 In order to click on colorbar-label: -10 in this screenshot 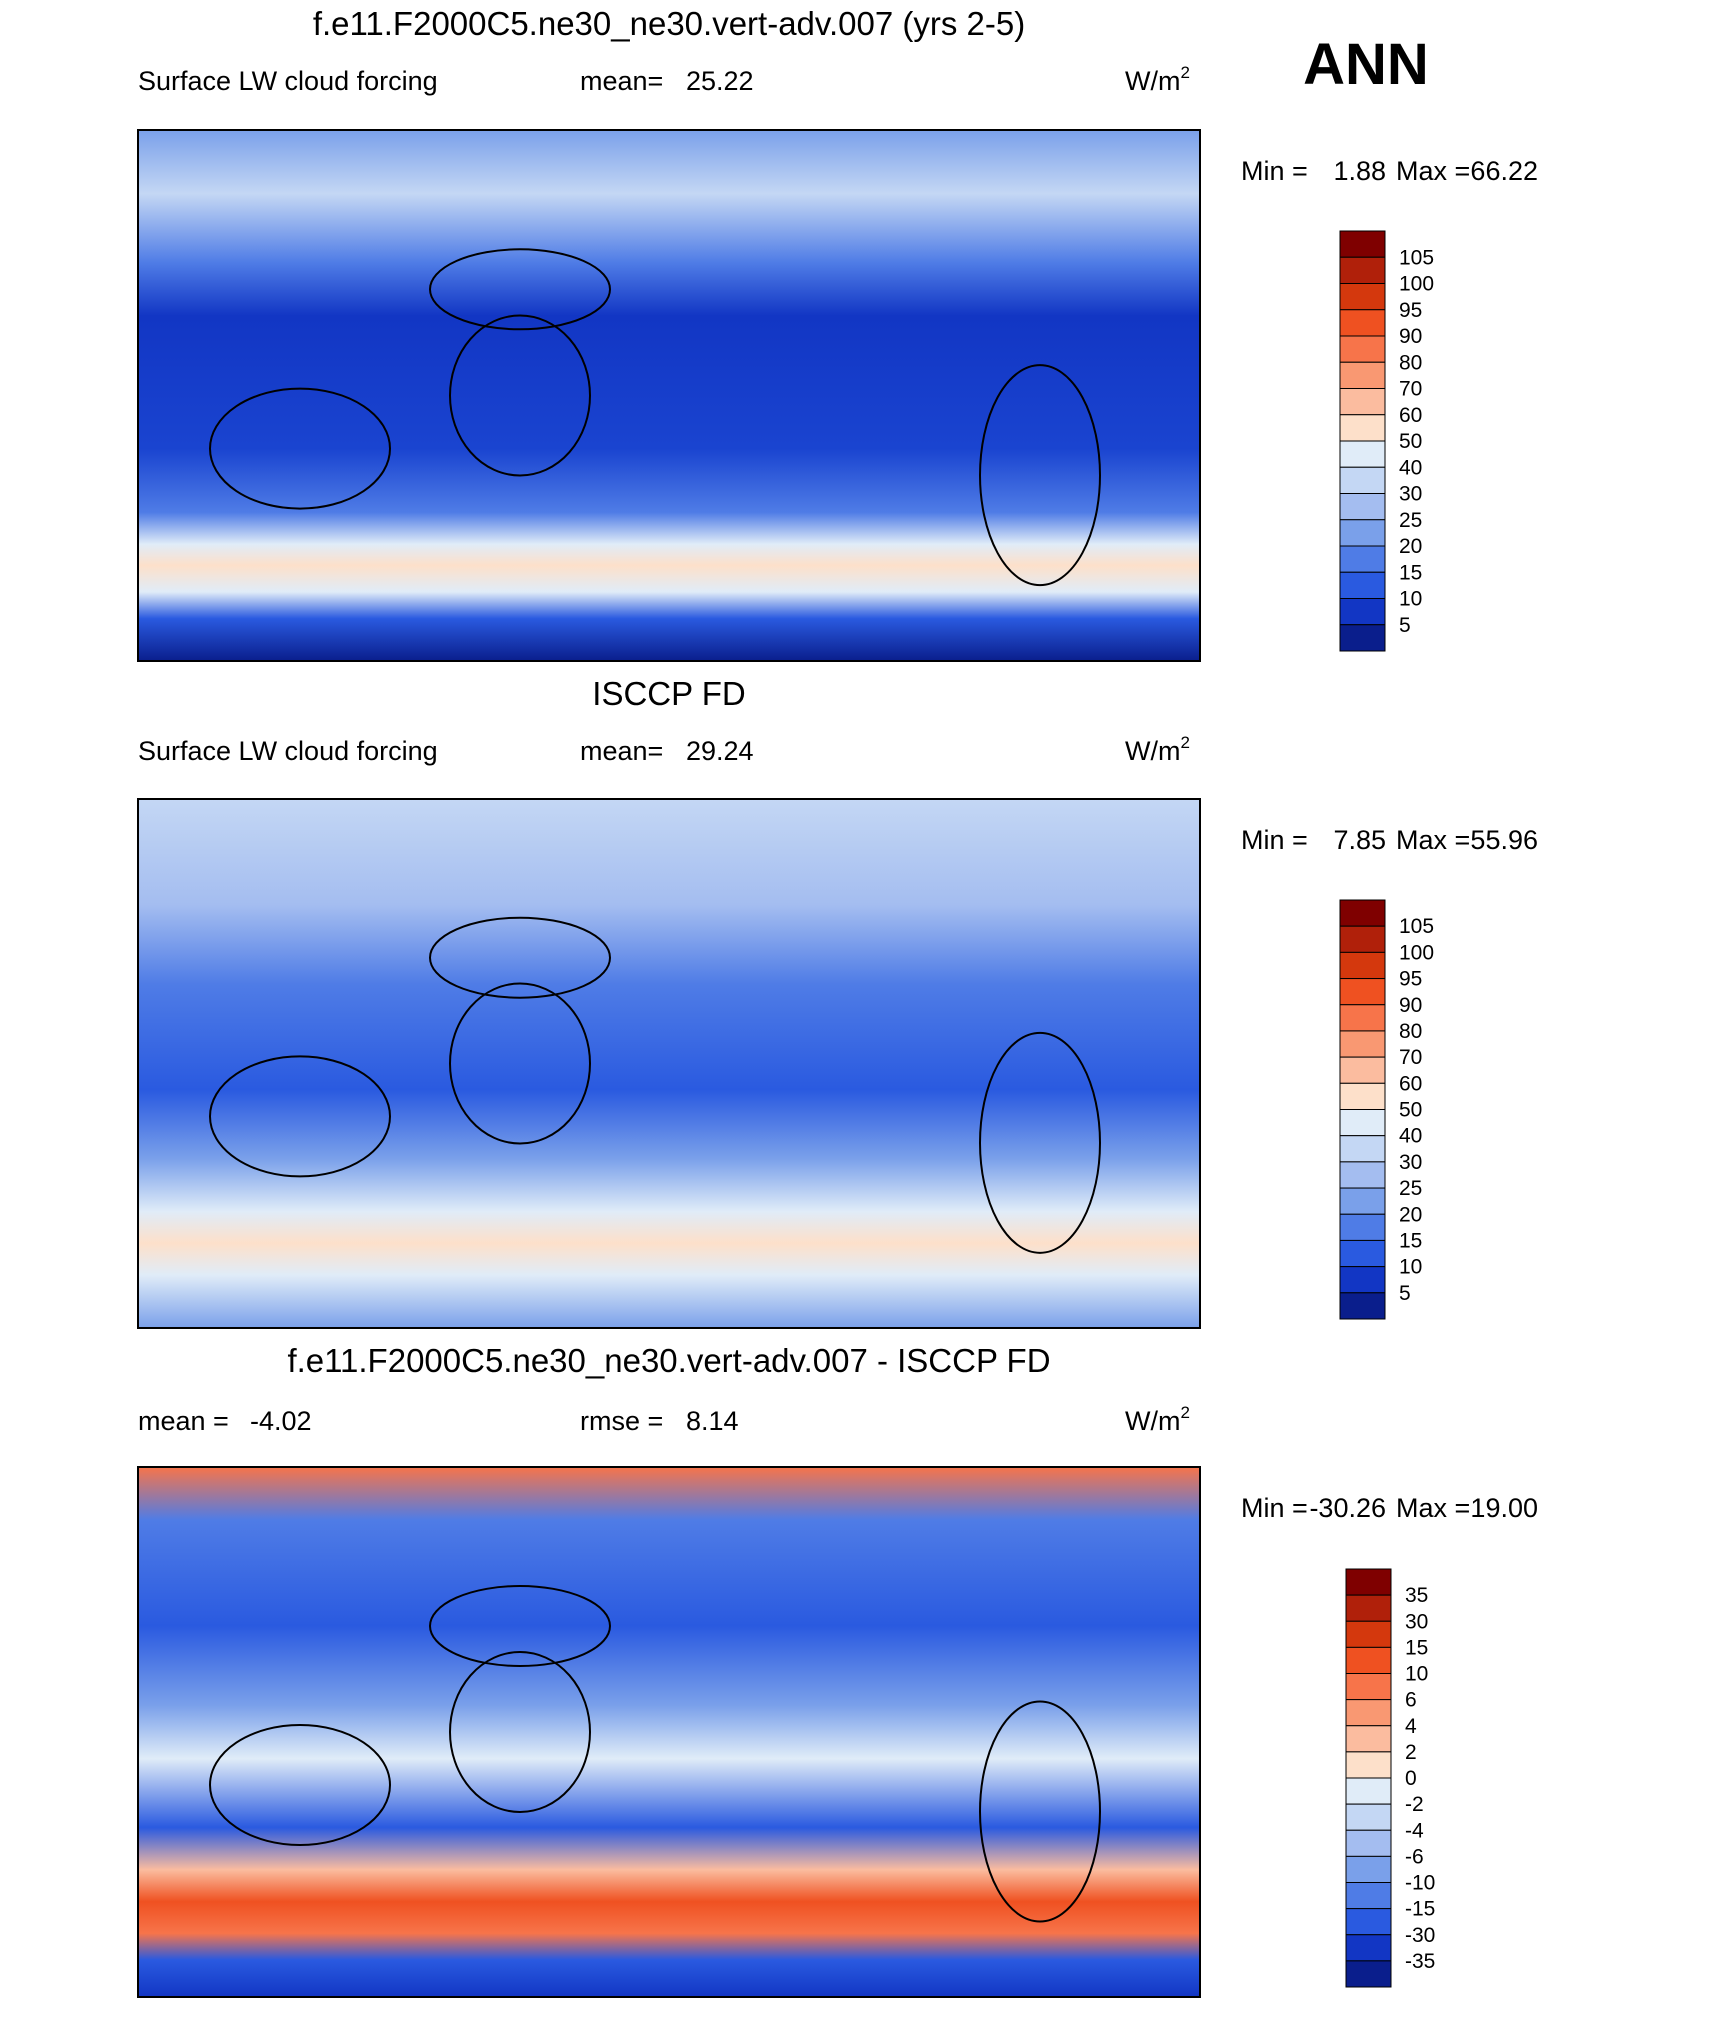, I will do `click(1420, 1883)`.